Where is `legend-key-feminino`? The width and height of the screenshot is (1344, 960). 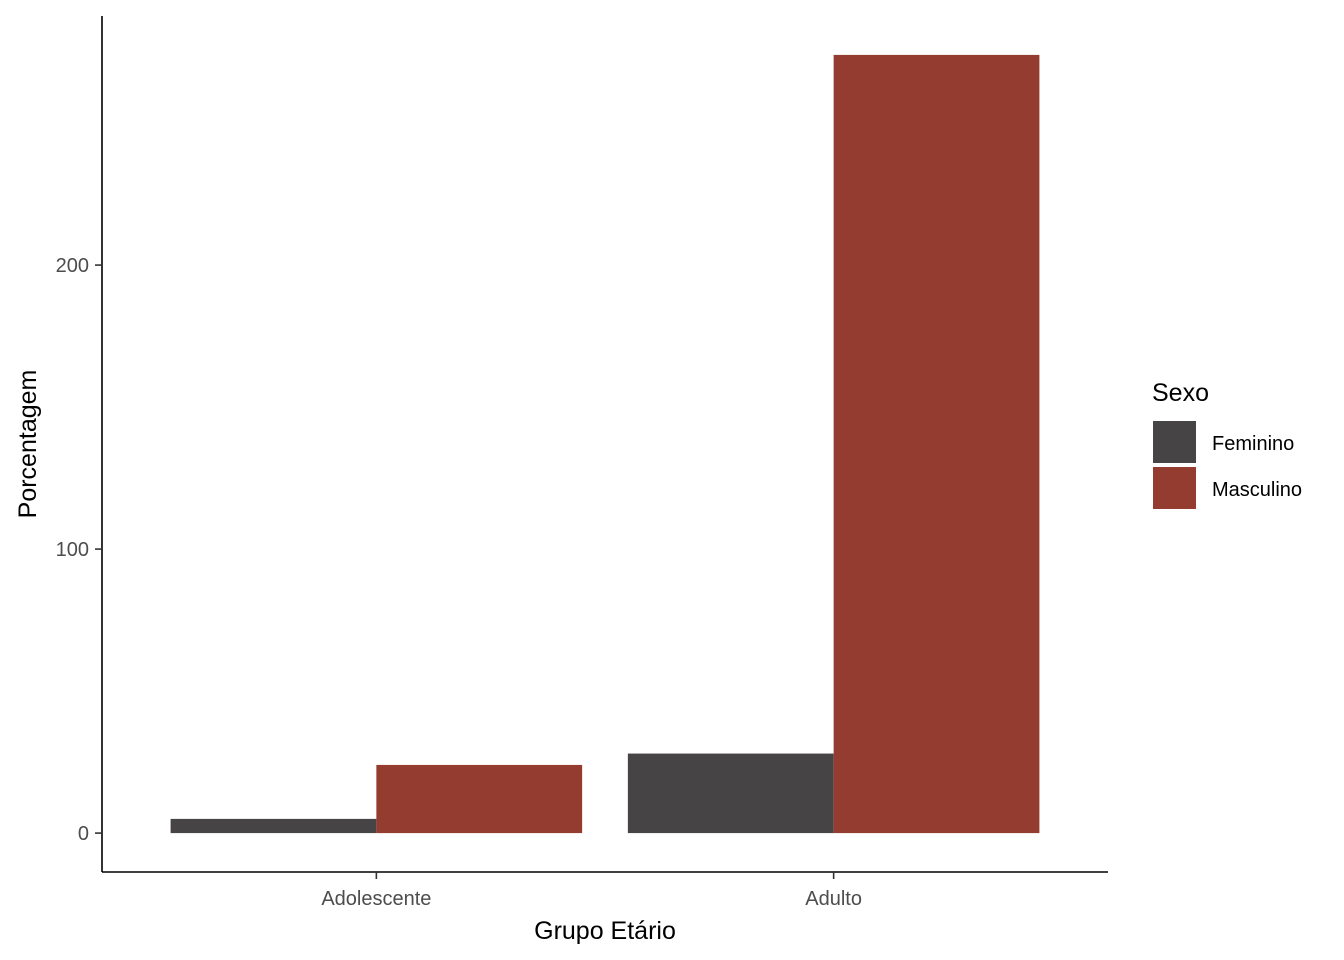 legend-key-feminino is located at coordinates (1174, 442).